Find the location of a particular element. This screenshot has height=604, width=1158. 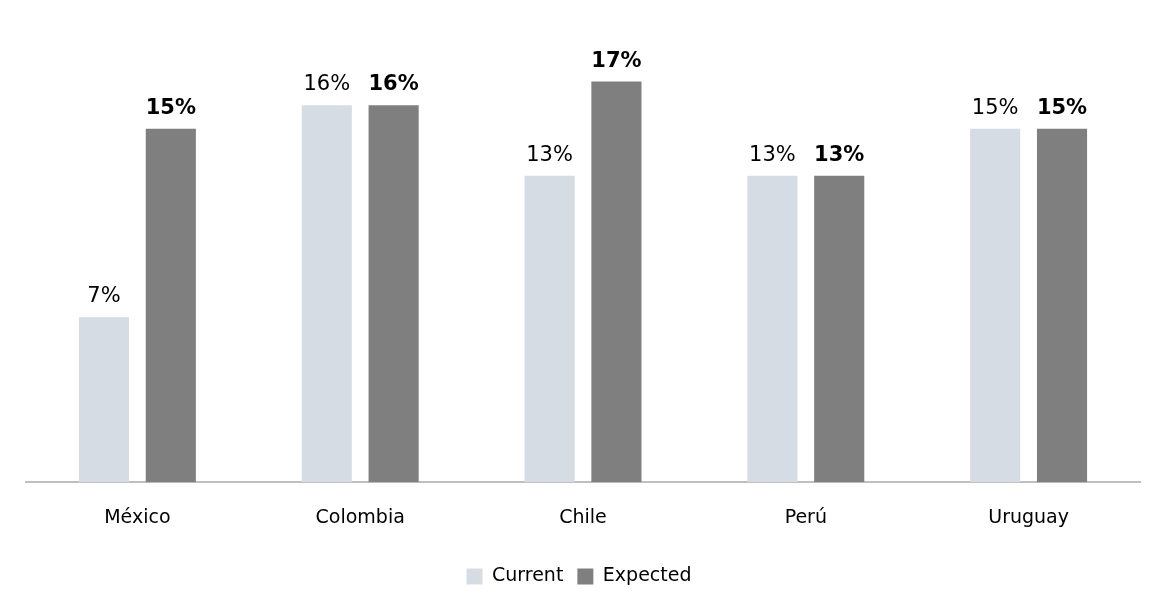

x-tick-label: Perú is located at coordinates (805, 515).